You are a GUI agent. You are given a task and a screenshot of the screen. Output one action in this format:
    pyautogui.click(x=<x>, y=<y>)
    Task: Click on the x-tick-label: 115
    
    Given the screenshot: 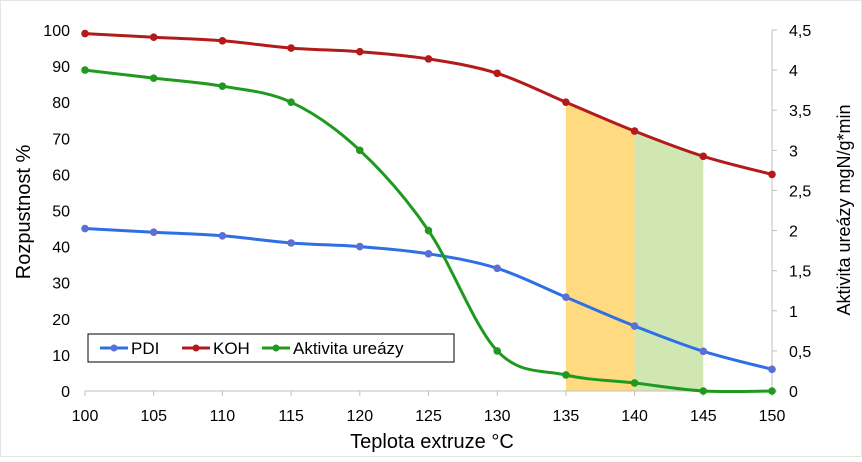 What is the action you would take?
    pyautogui.click(x=291, y=416)
    